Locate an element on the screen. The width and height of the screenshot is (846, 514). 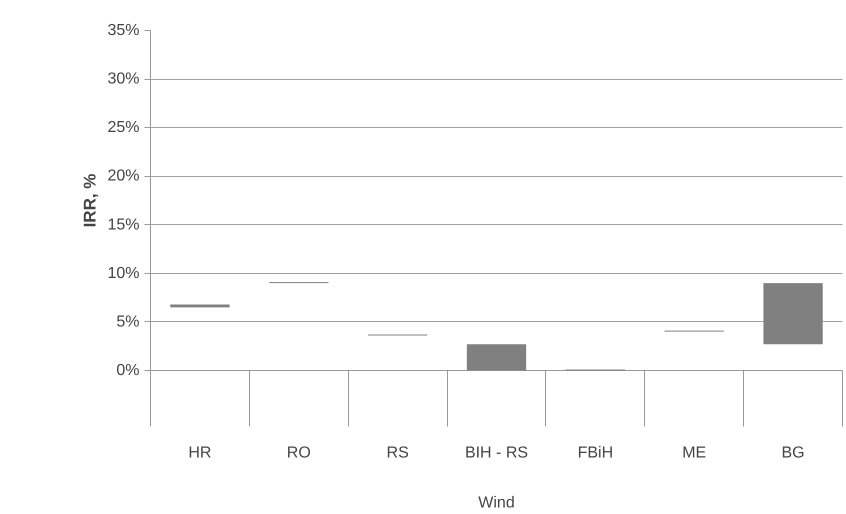
y-tick-label: 30% is located at coordinates (123, 79).